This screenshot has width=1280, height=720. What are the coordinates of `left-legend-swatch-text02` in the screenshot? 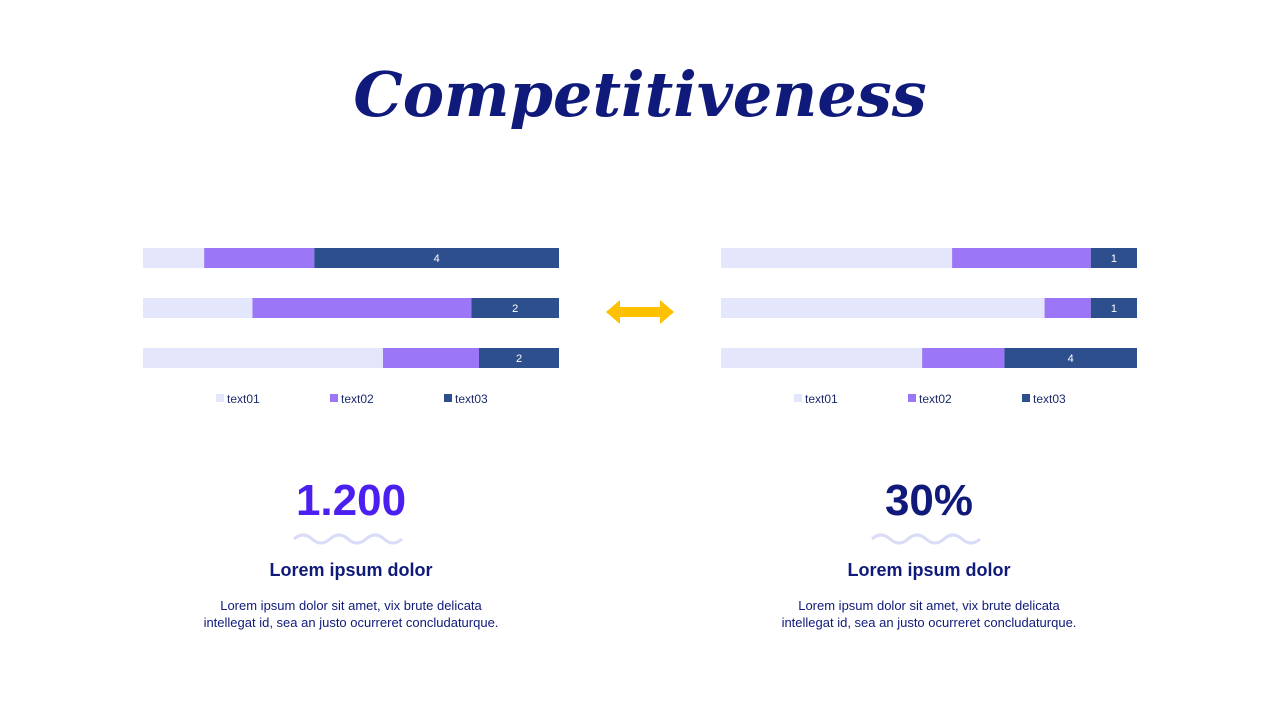 It's located at (334, 398).